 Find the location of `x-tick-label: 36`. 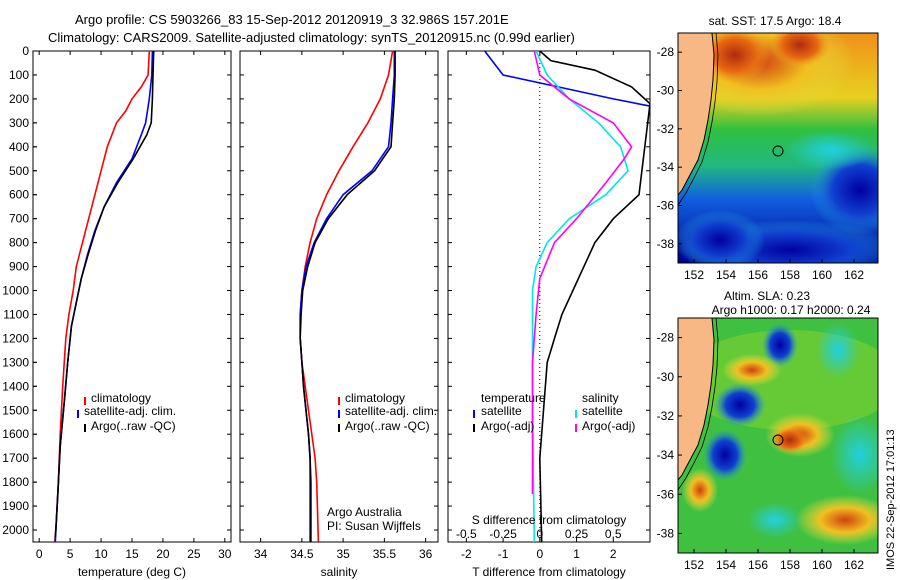

x-tick-label: 36 is located at coordinates (426, 554).